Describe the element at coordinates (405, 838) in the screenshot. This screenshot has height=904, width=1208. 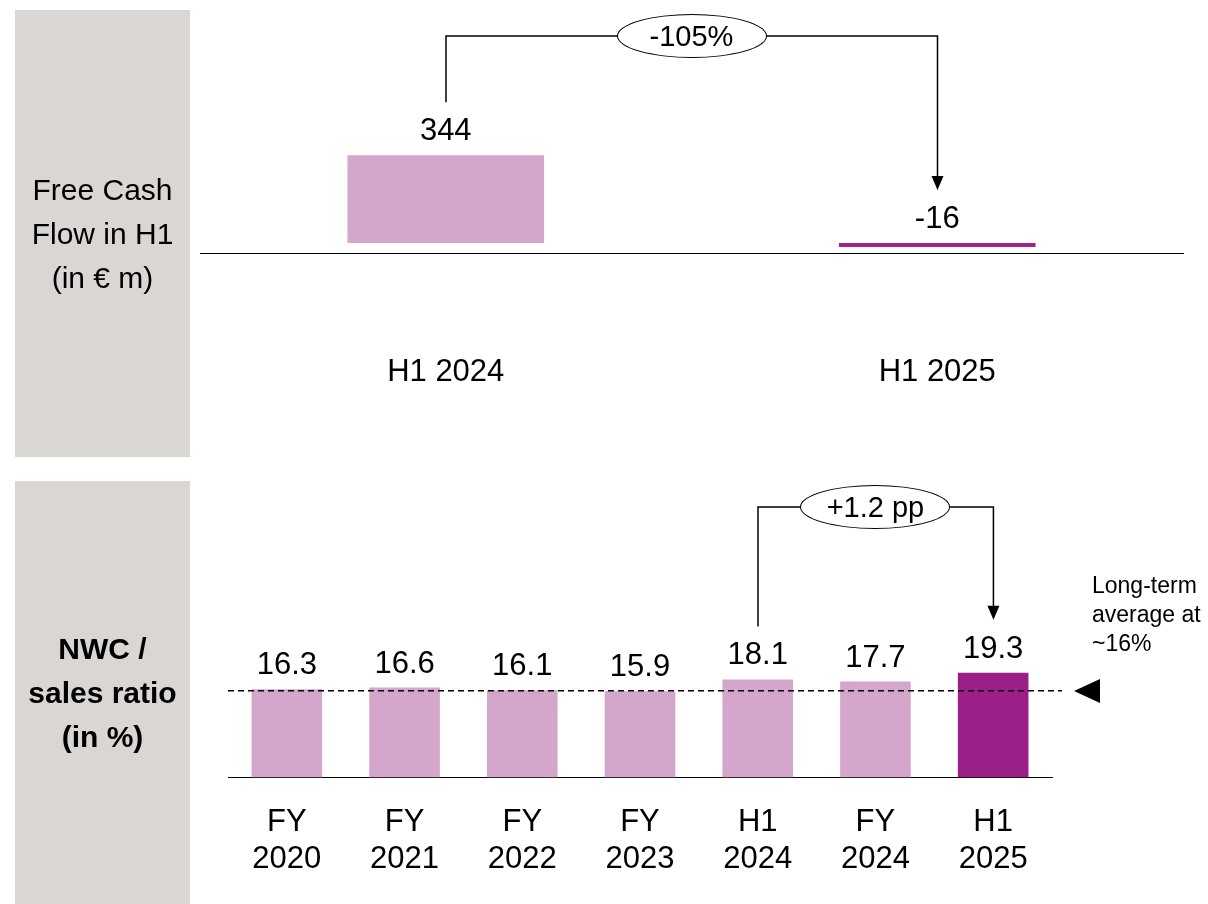
I see `x-tick-label: FY 2021` at that location.